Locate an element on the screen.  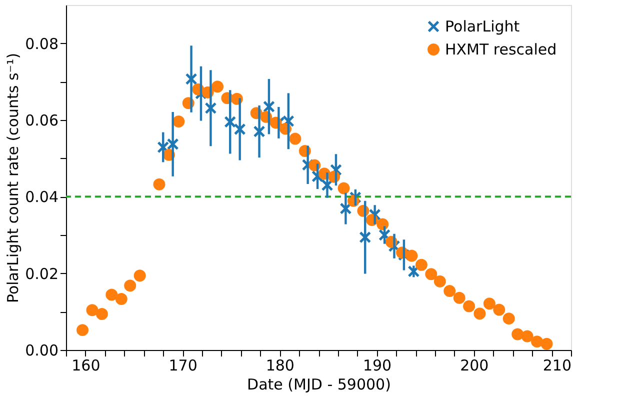
x-tick-label: 200 is located at coordinates (474, 365).